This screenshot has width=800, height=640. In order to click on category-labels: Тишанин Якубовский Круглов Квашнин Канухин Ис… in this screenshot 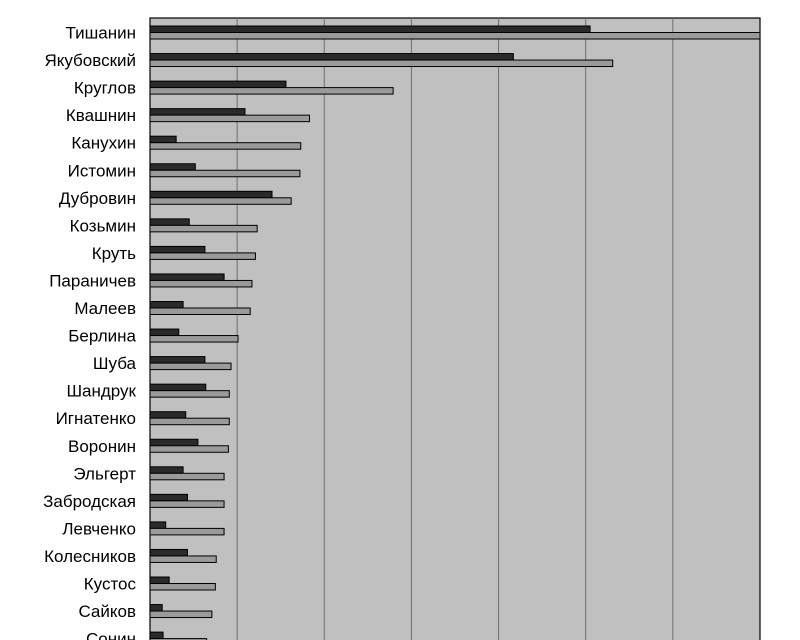, I will do `click(89, 332)`.